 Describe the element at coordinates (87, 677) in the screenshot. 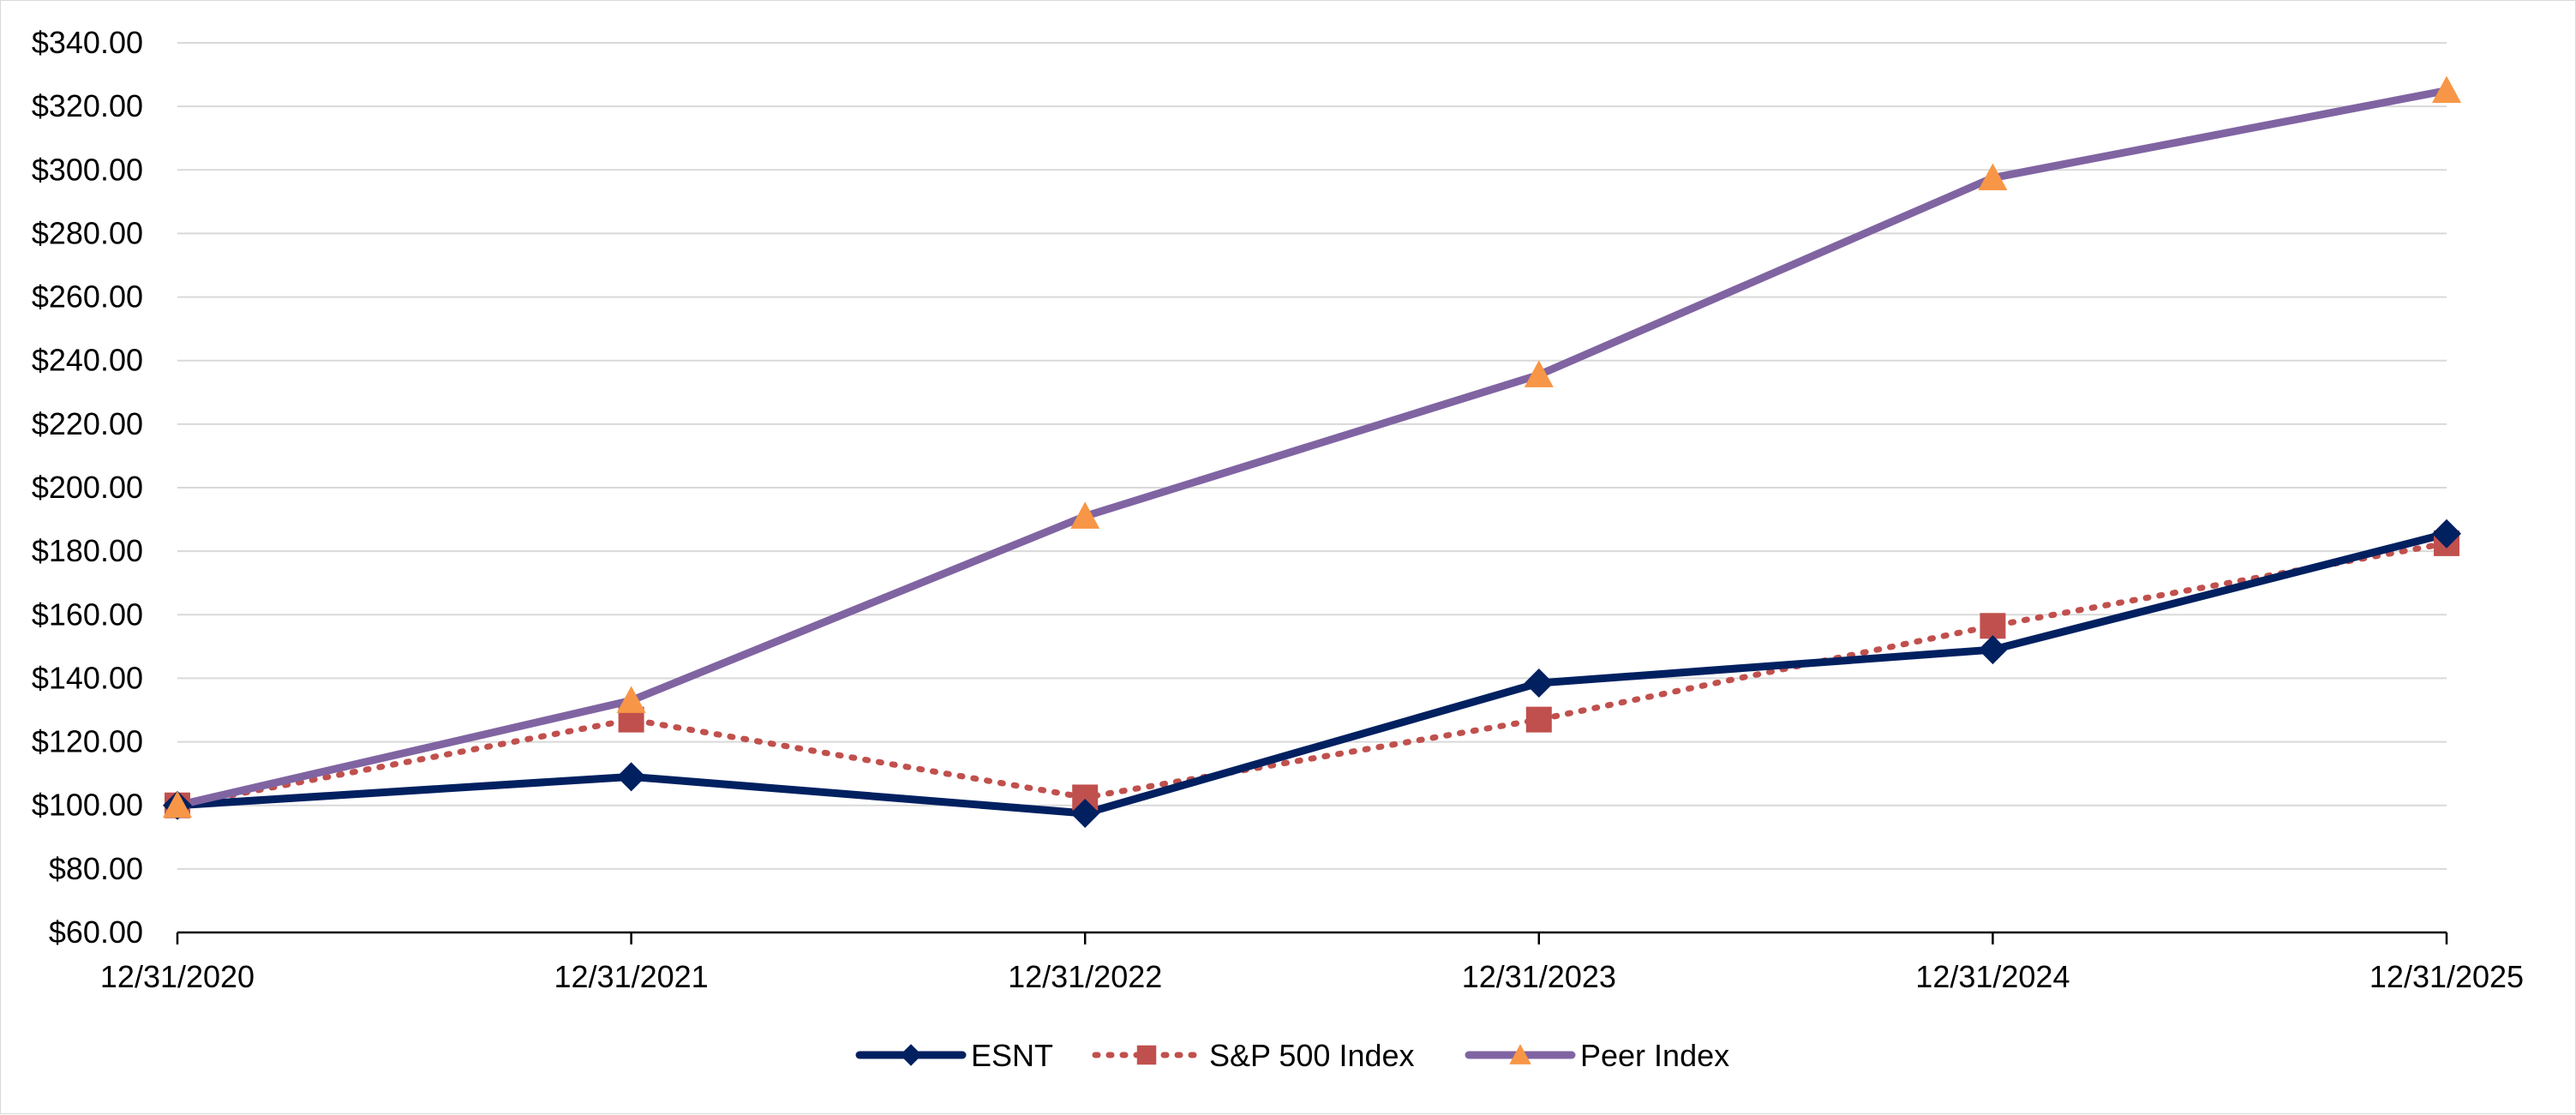

I see `y-tick-label: $140.00` at that location.